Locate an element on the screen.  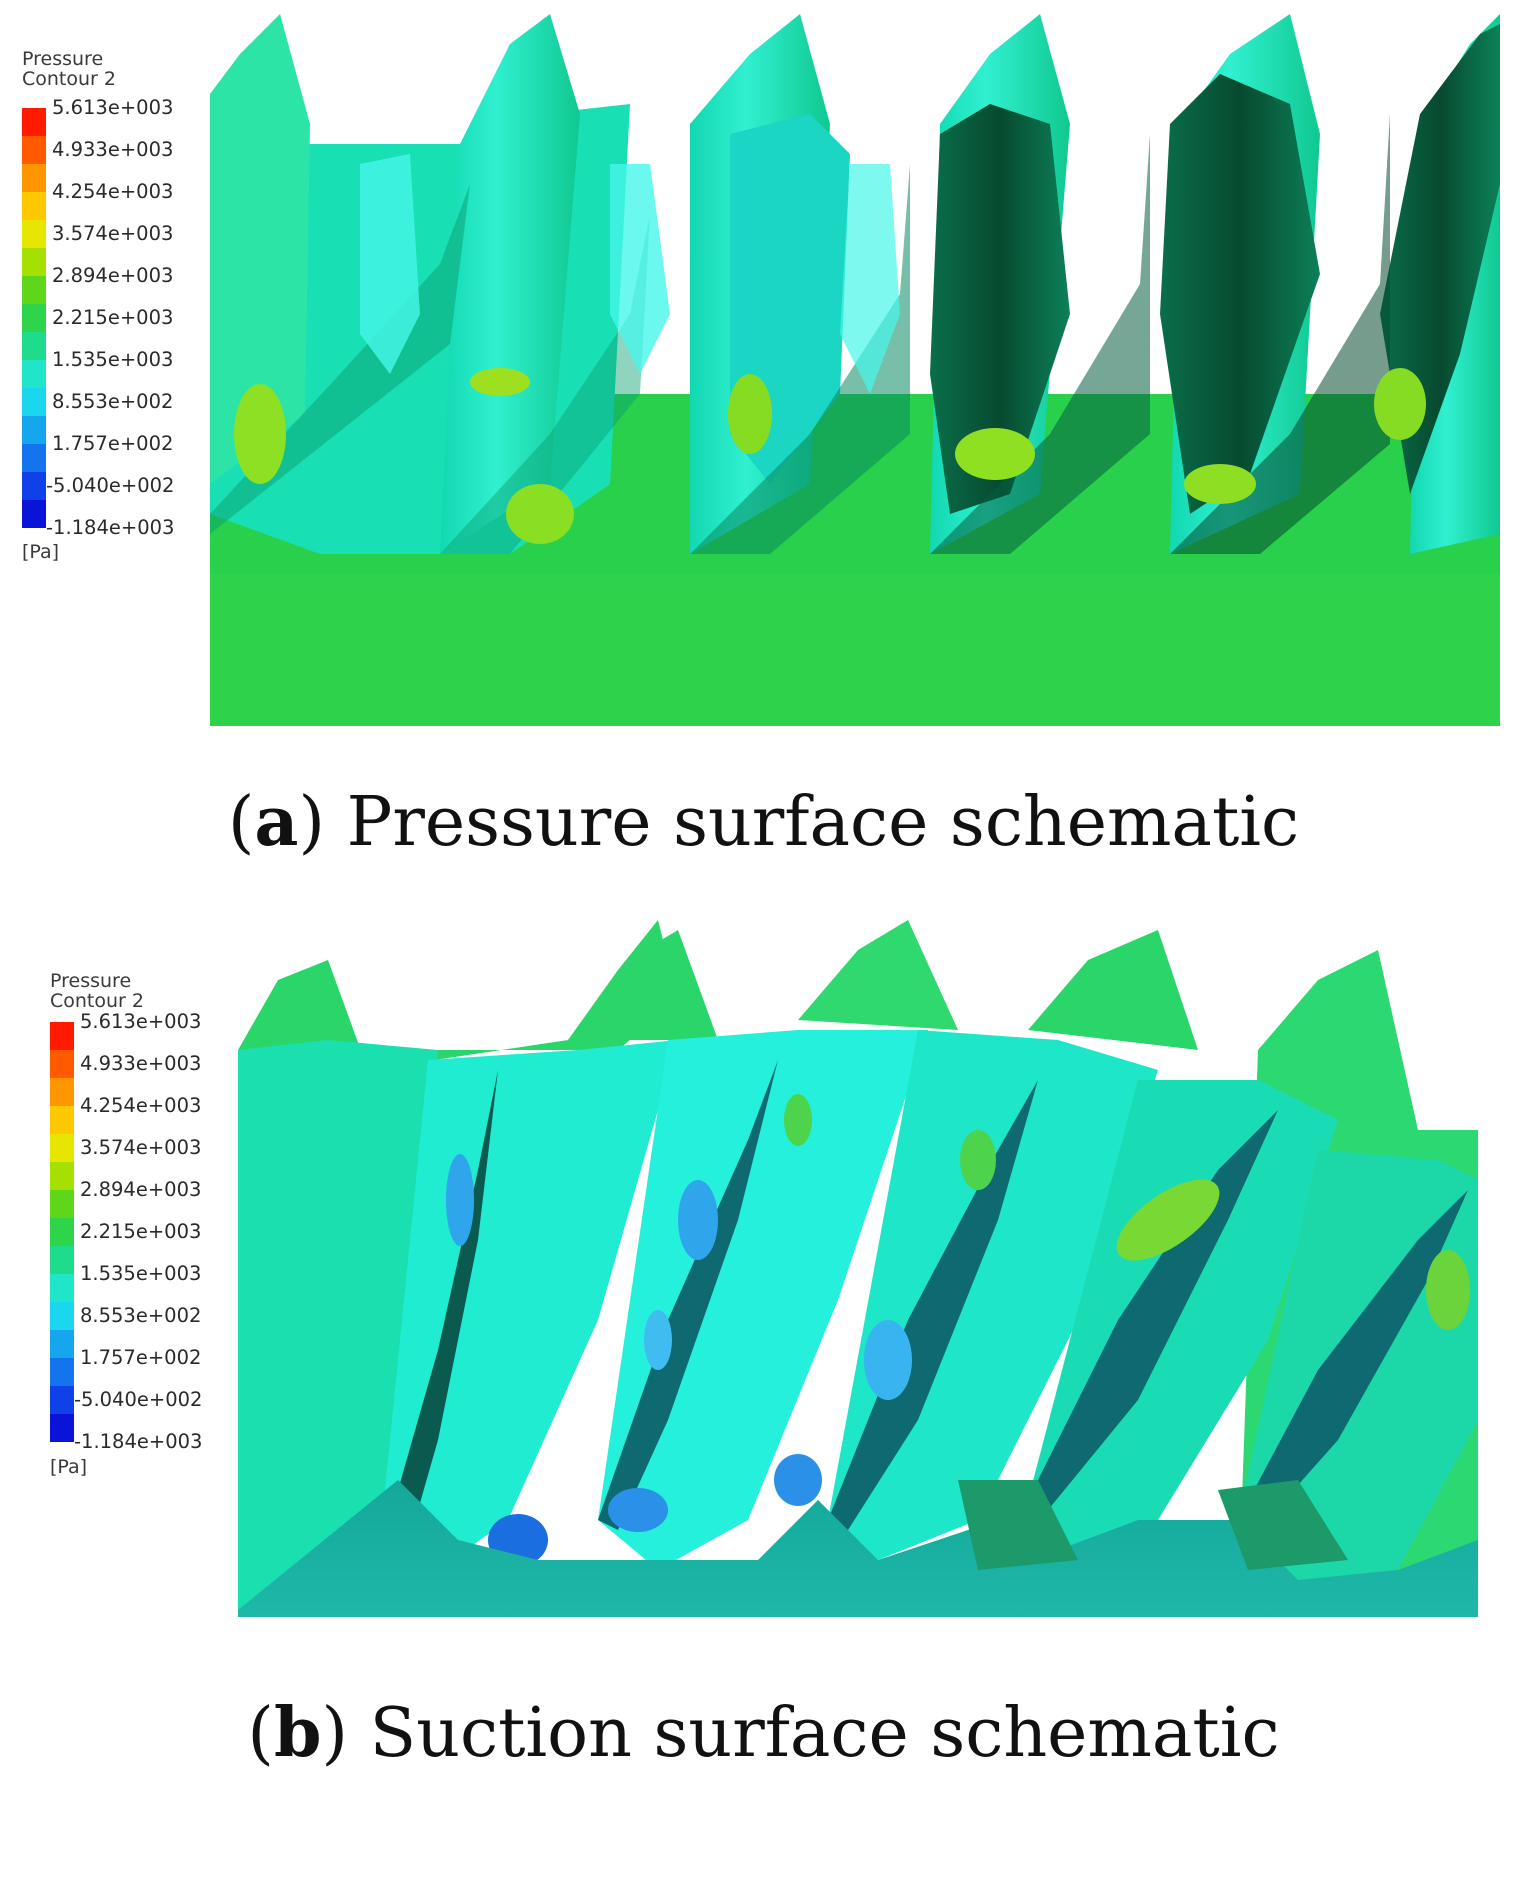
legend-colorbar-a is located at coordinates (34, 318).